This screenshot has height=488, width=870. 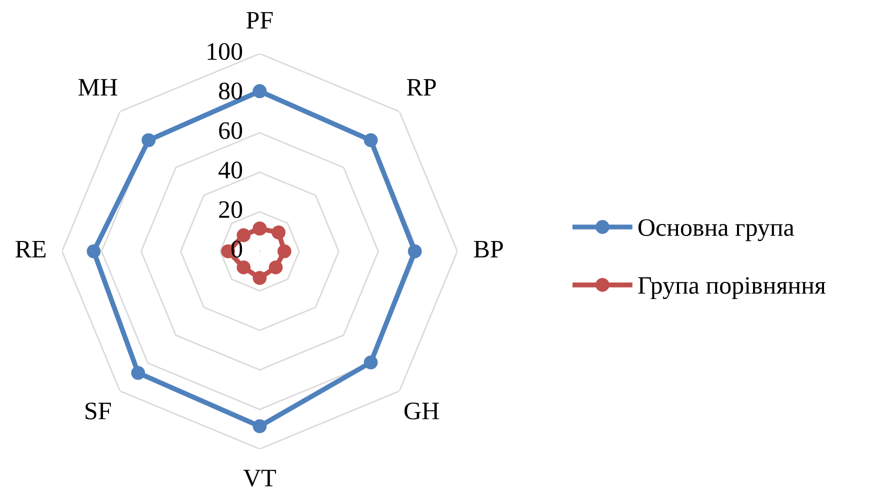 I want to click on legend-label: Група порівняння, so click(x=732, y=288).